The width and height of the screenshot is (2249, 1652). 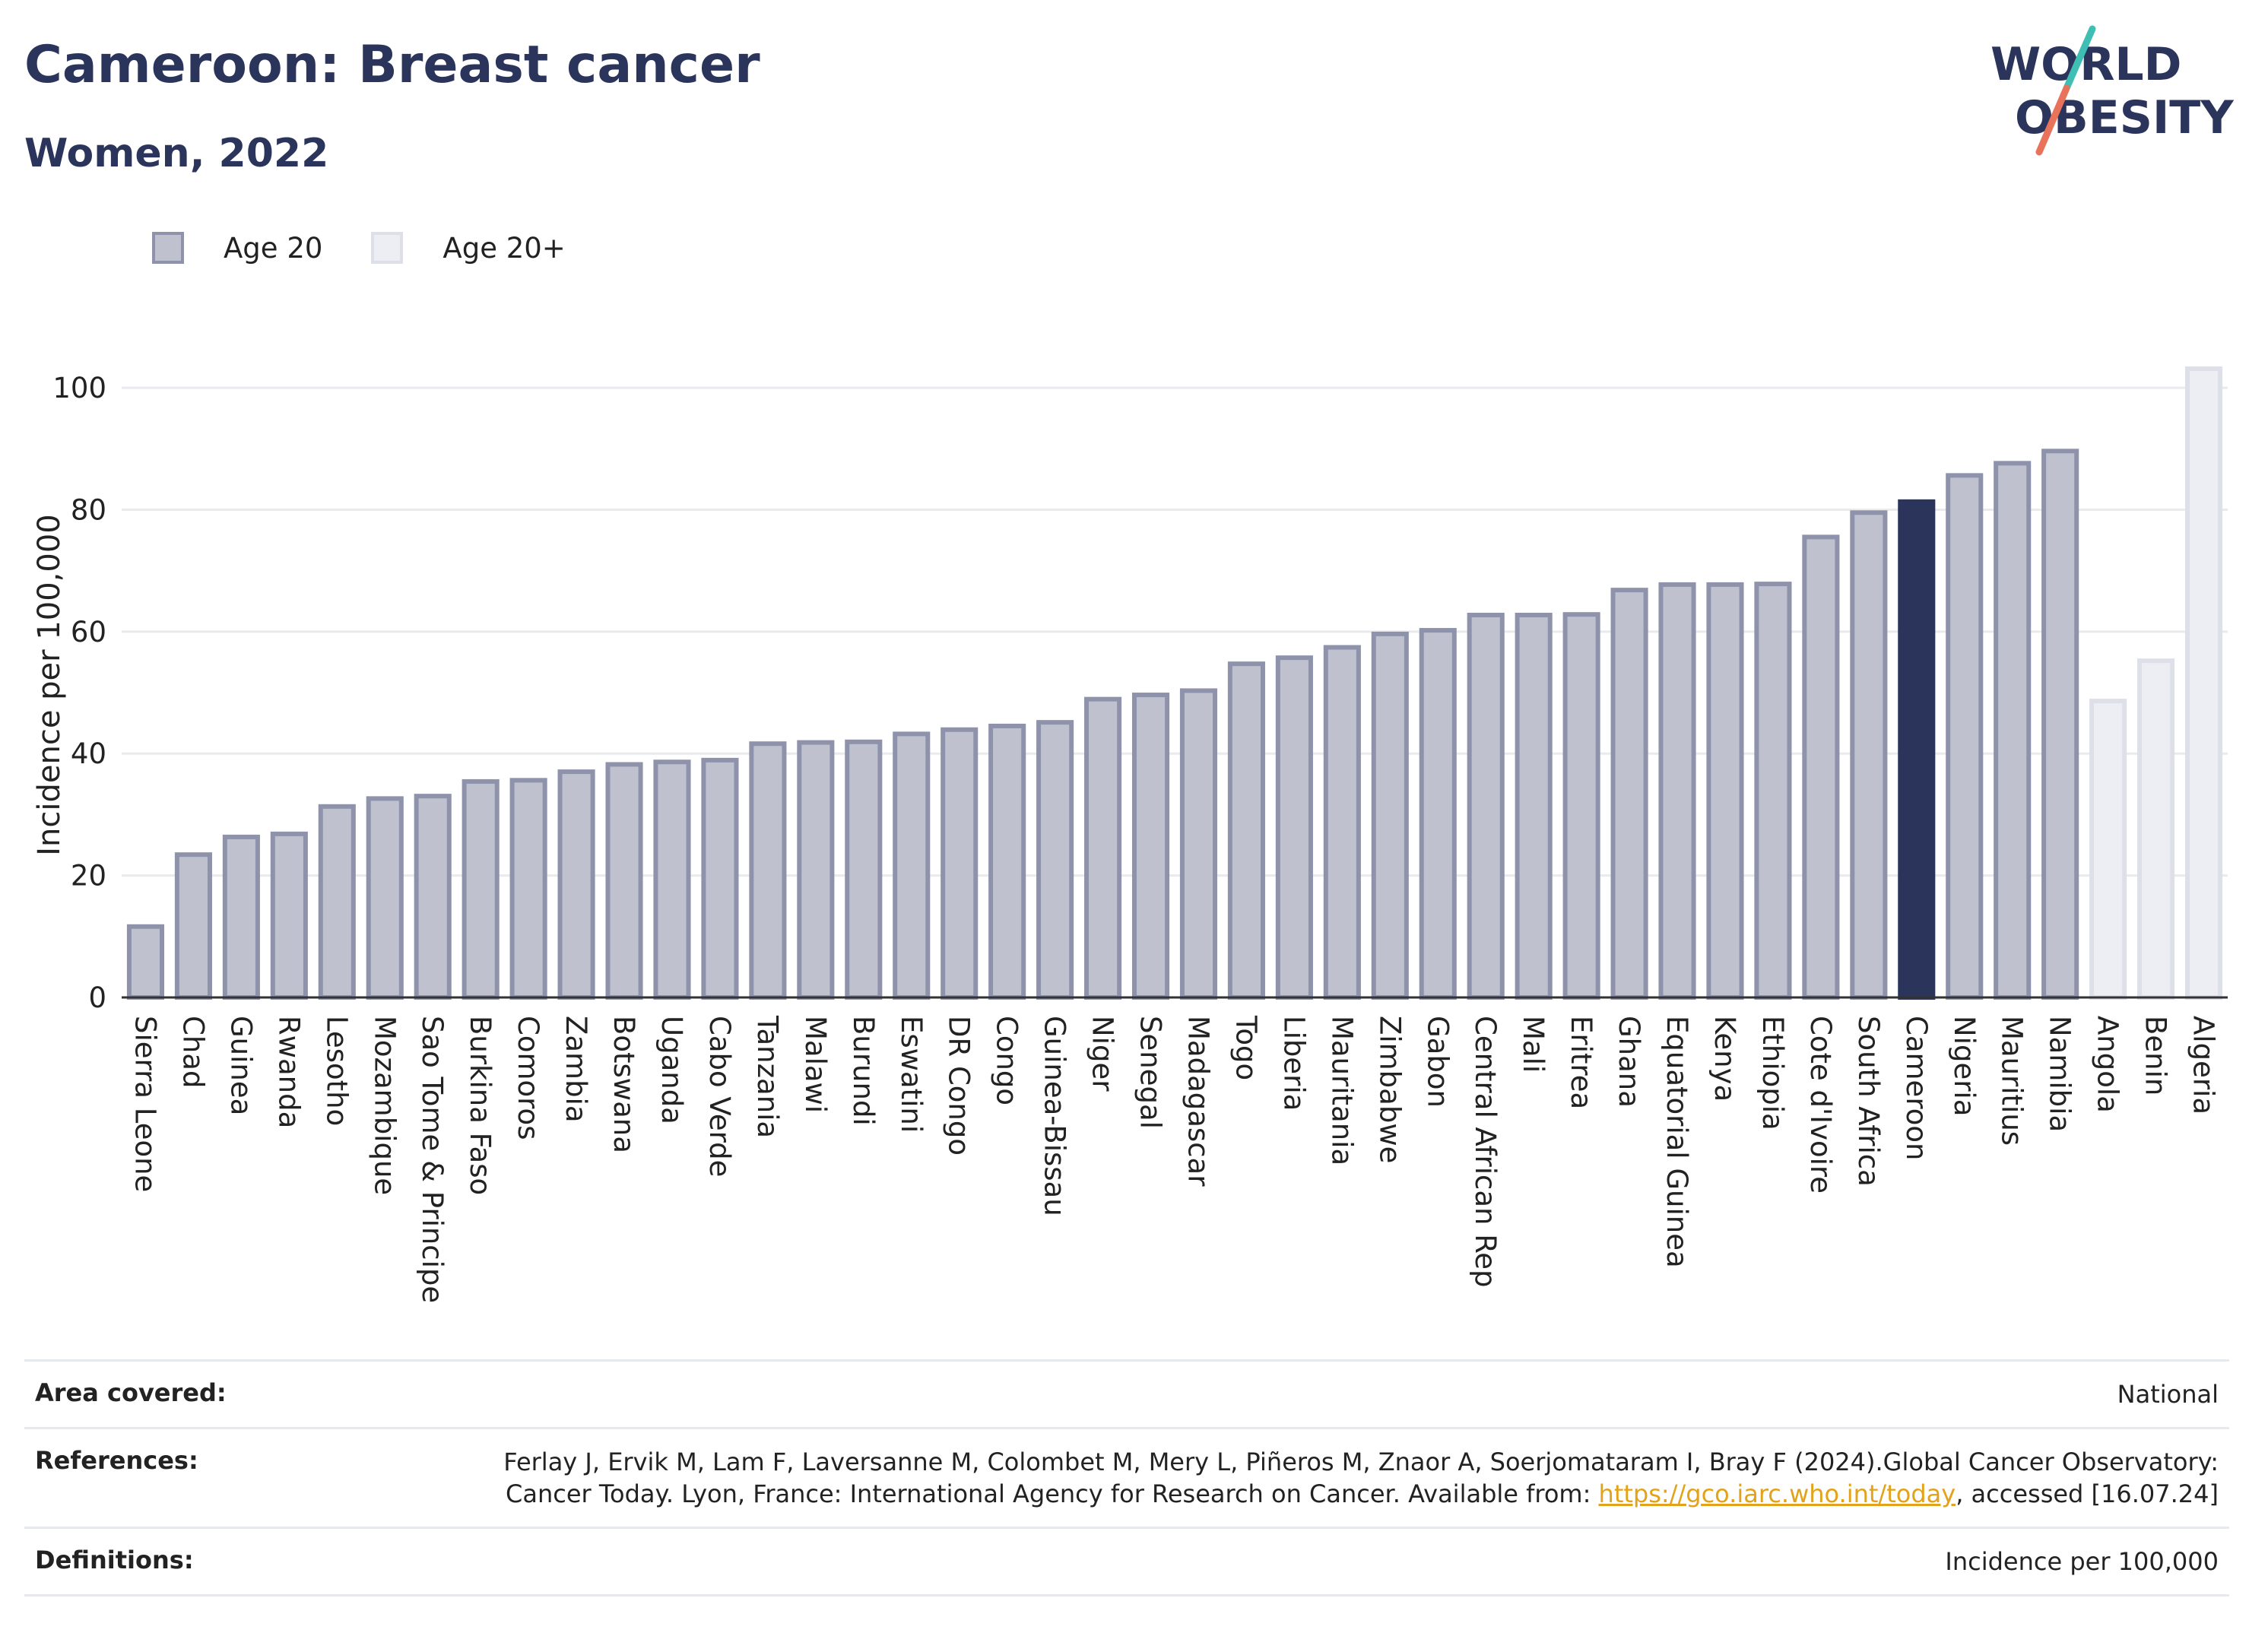 I want to click on area-covered-value: National, so click(x=2168, y=1394).